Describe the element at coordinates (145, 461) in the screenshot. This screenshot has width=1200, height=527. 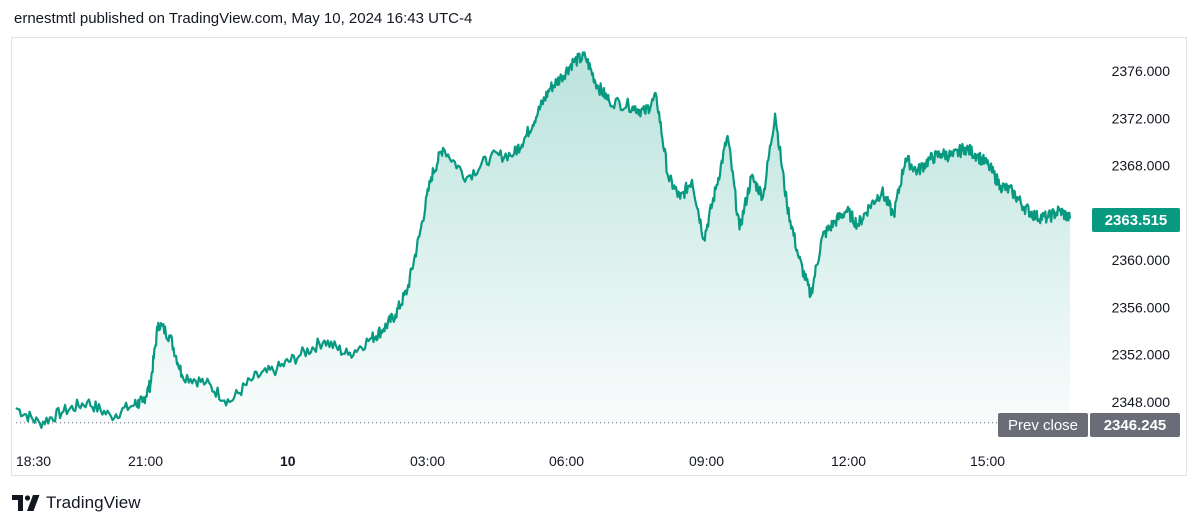
I see `x-tick-label: 21:00` at that location.